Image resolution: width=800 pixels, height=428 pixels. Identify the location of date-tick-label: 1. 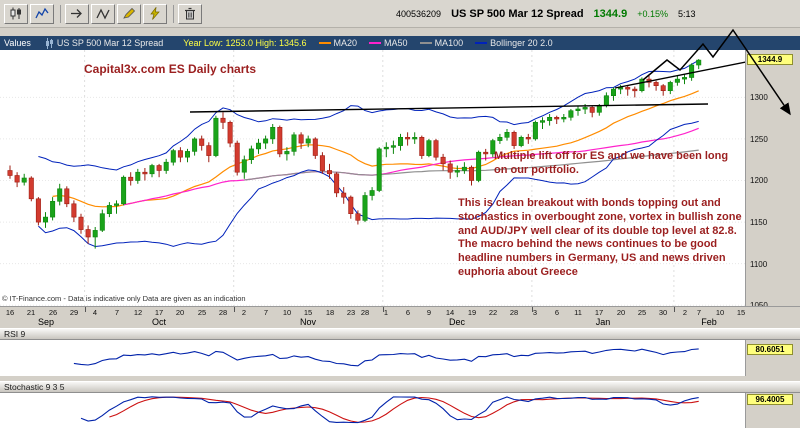
(386, 312).